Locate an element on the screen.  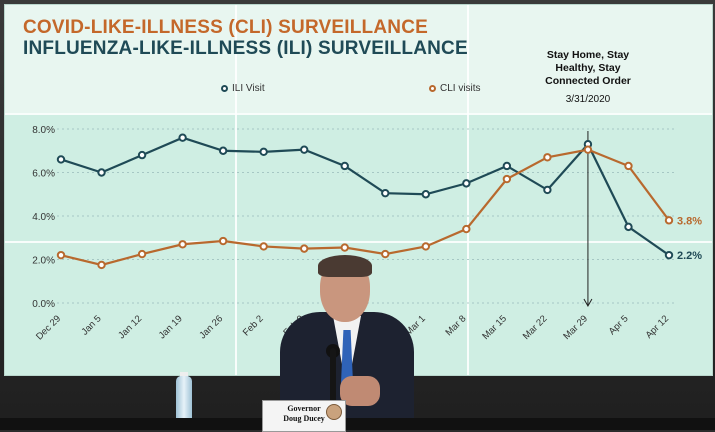
x-tick-label: Apr 12 is located at coordinates (658, 327).